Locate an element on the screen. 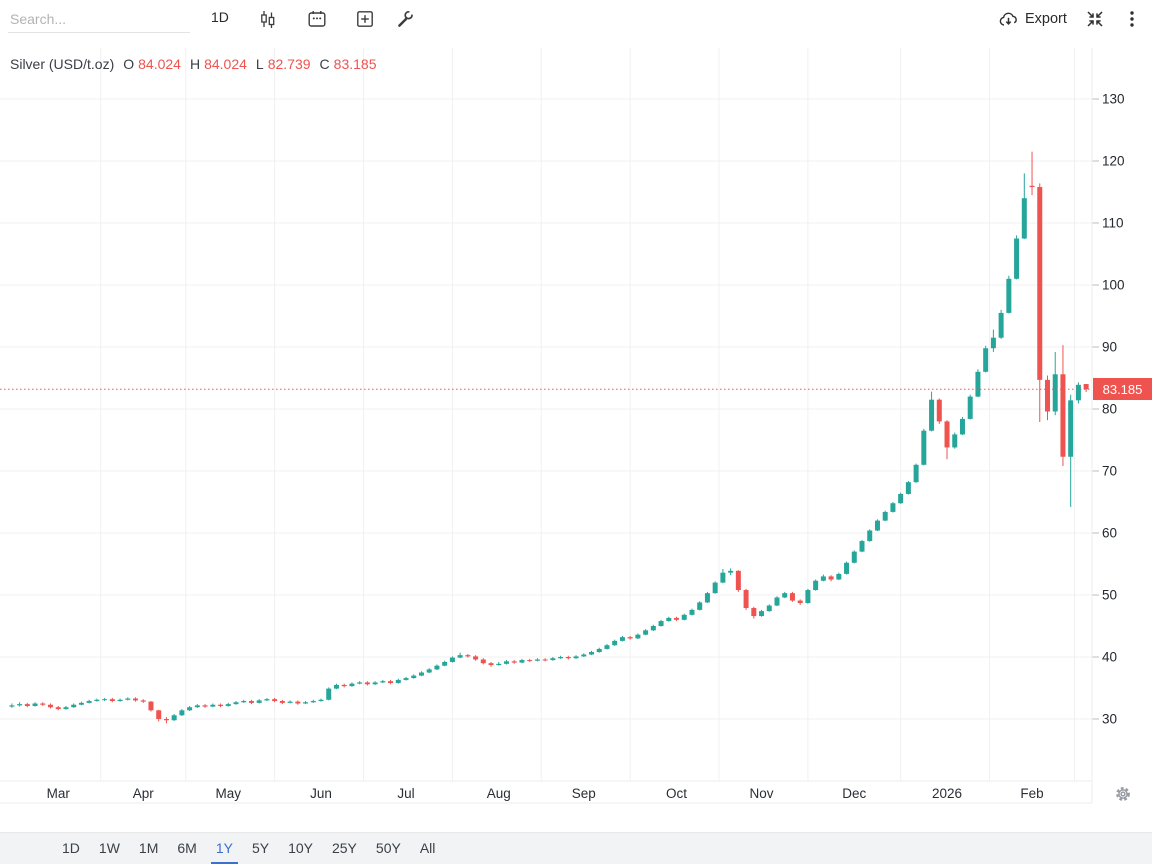 The width and height of the screenshot is (1152, 864). interval-selector: 1D is located at coordinates (220, 17).